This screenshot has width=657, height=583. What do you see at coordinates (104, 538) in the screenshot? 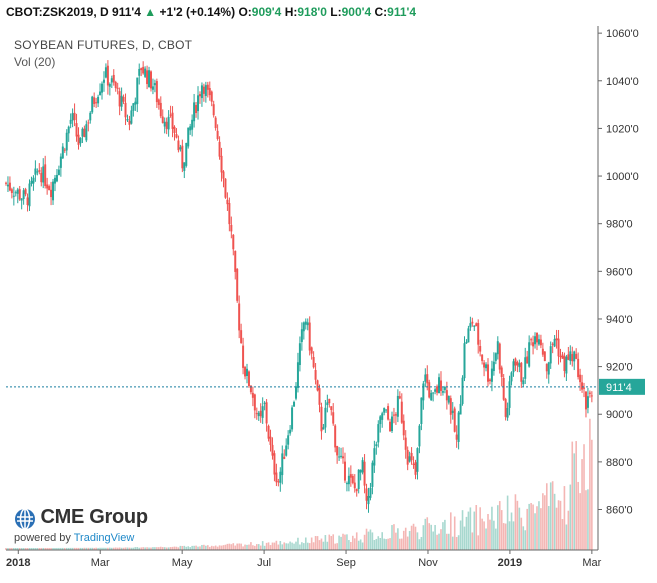
I see `tradingview-link: TradingView` at bounding box center [104, 538].